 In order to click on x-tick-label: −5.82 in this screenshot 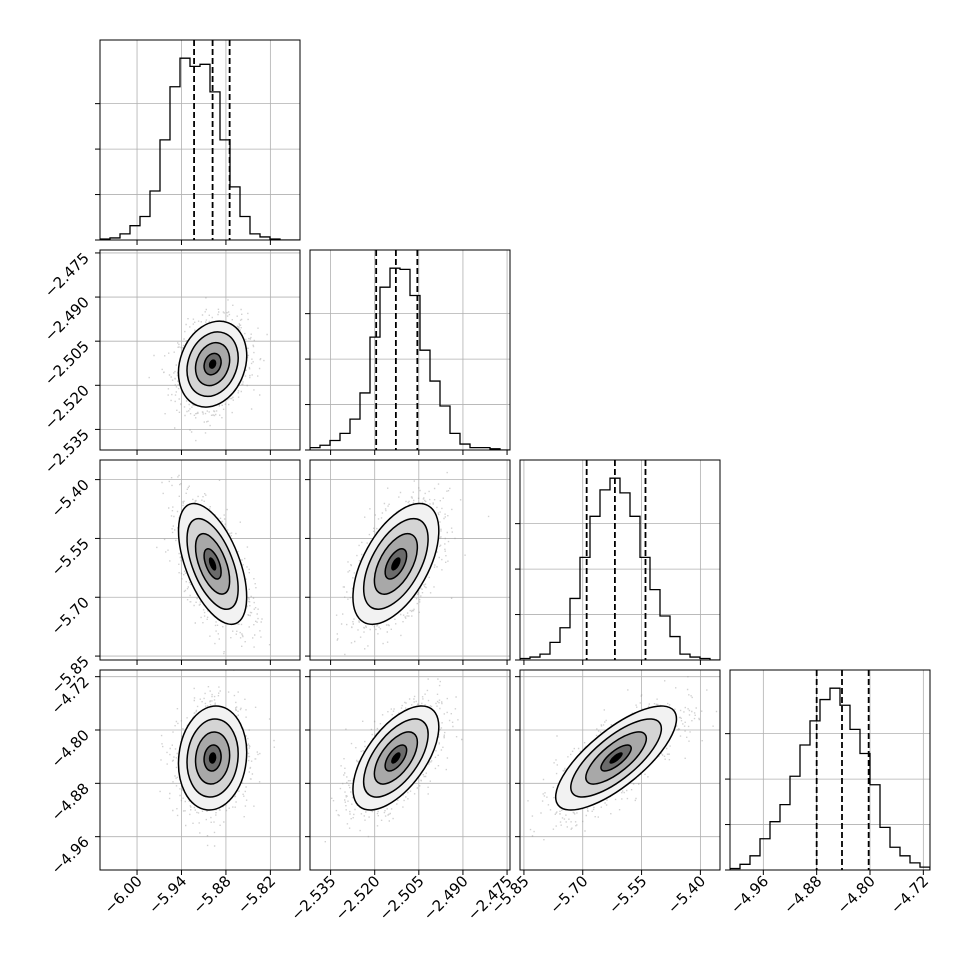, I will do `click(256, 894)`.